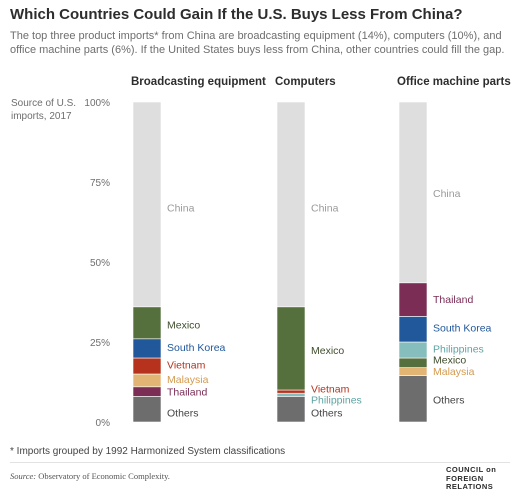 The width and height of the screenshot is (520, 502). I want to click on y-tick-label: 0%, so click(103, 423).